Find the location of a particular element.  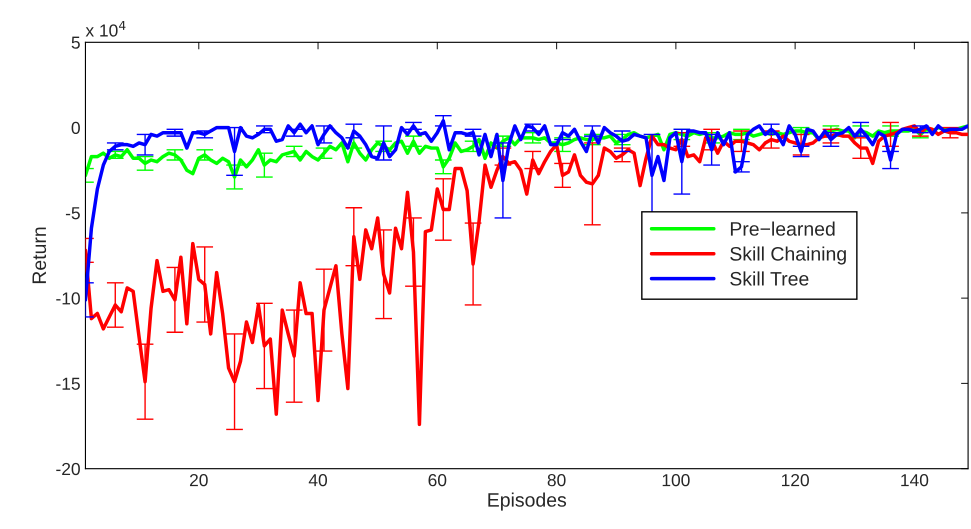

x-tick-label: 120 is located at coordinates (795, 480).